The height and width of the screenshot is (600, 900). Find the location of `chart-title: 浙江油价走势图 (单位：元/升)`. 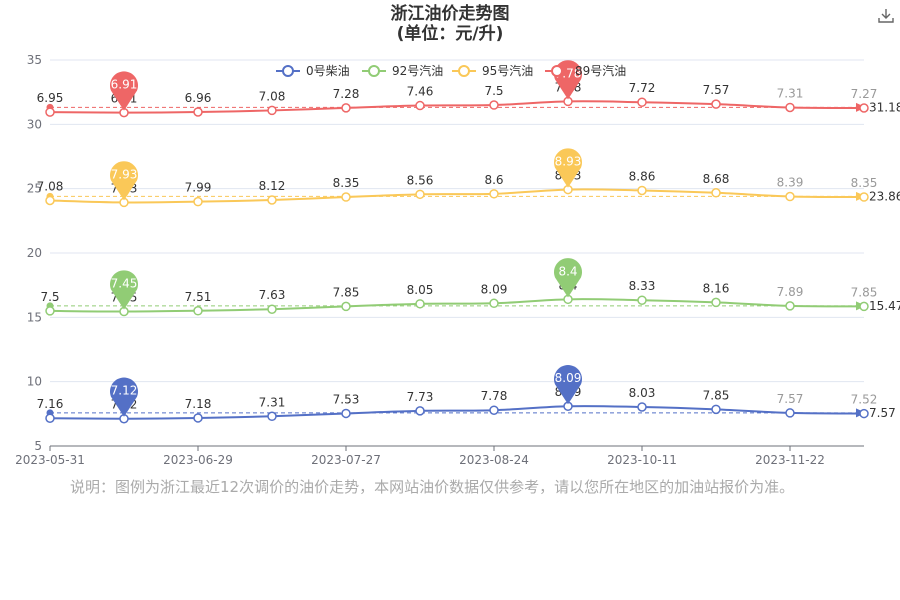

chart-title: 浙江油价走势图 (单位：元/升) is located at coordinates (450, 24).